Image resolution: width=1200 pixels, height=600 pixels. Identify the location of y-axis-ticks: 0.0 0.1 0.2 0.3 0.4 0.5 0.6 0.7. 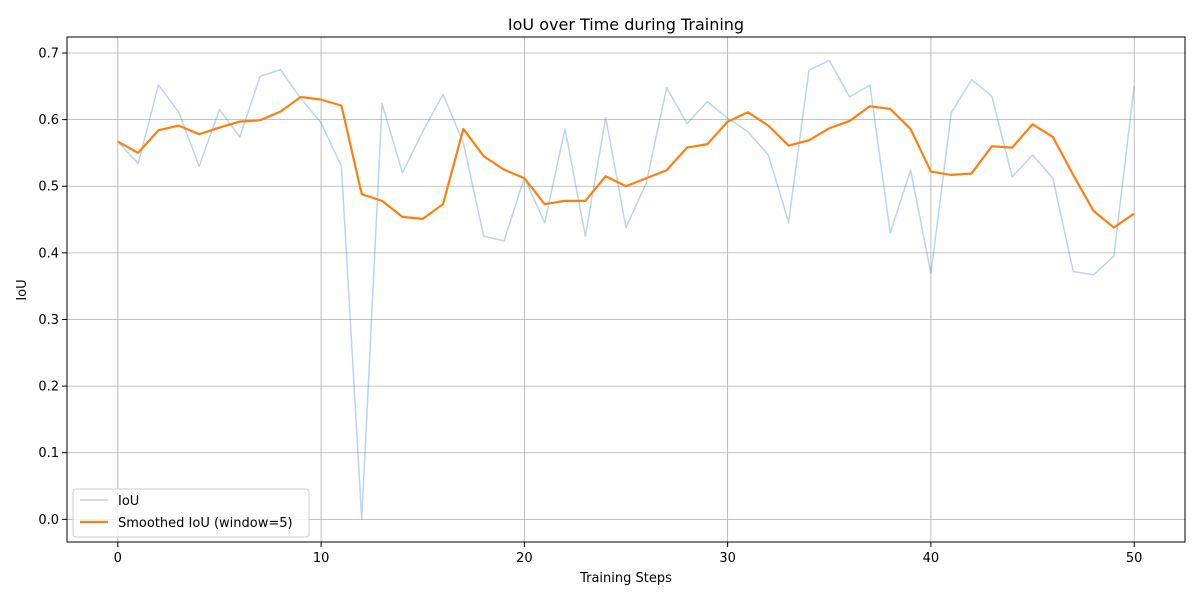
(52, 287).